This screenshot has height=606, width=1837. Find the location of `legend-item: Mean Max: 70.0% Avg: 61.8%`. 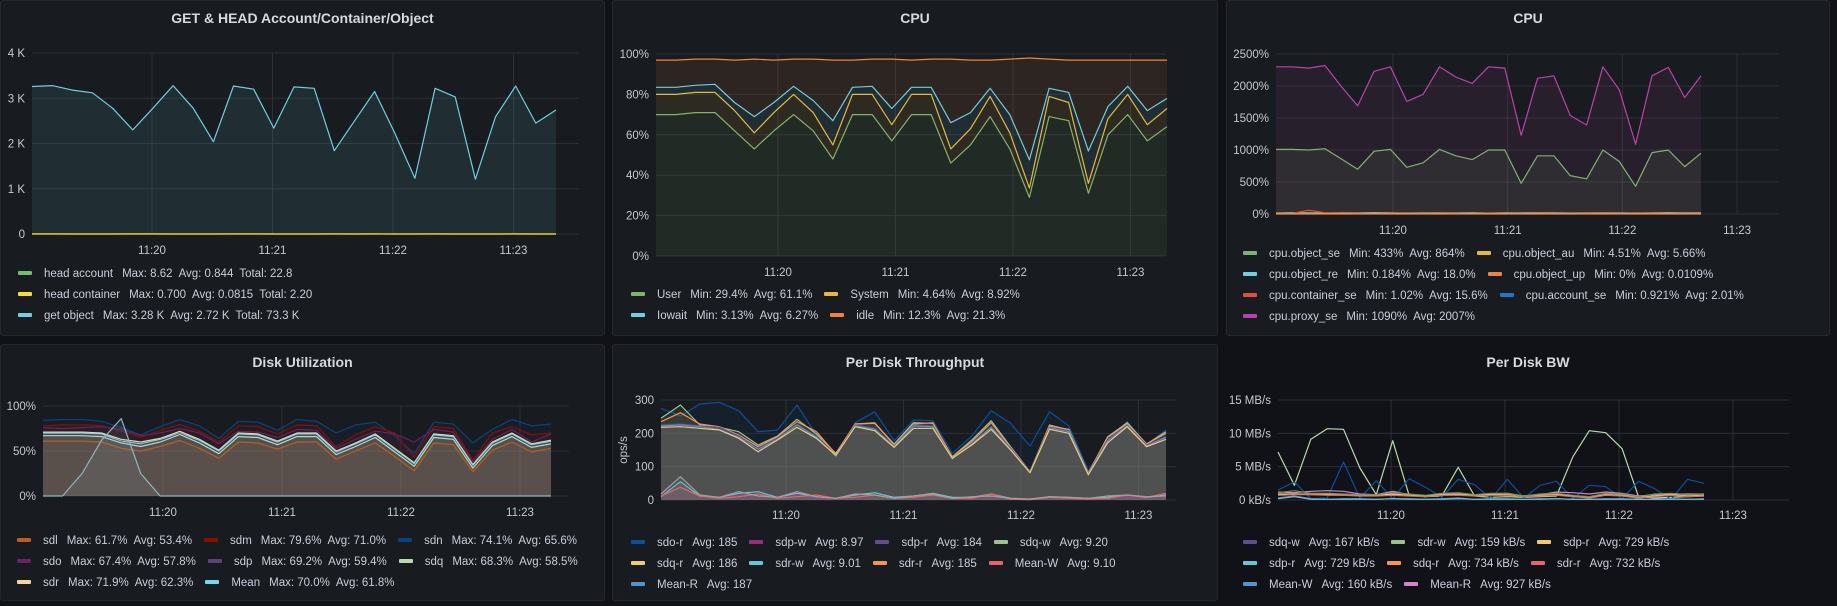

legend-item: Mean Max: 70.0% Avg: 61.8% is located at coordinates (302, 583).